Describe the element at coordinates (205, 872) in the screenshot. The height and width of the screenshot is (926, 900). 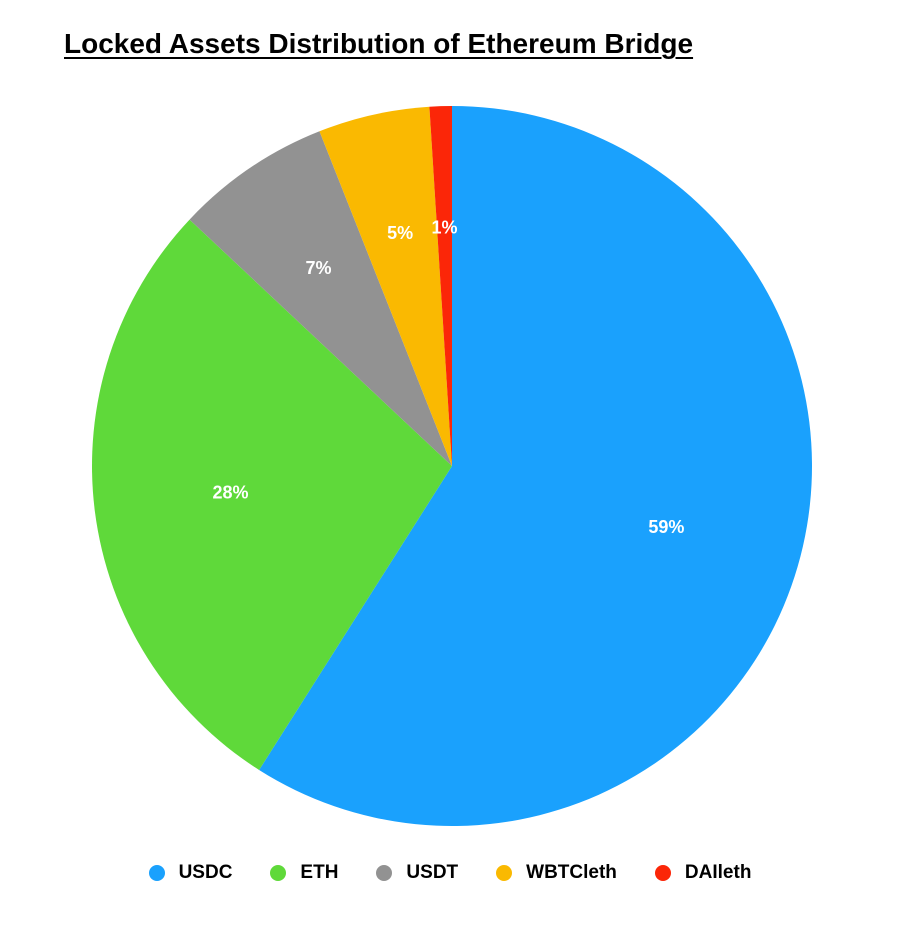
I see `legend-label: USDC` at that location.